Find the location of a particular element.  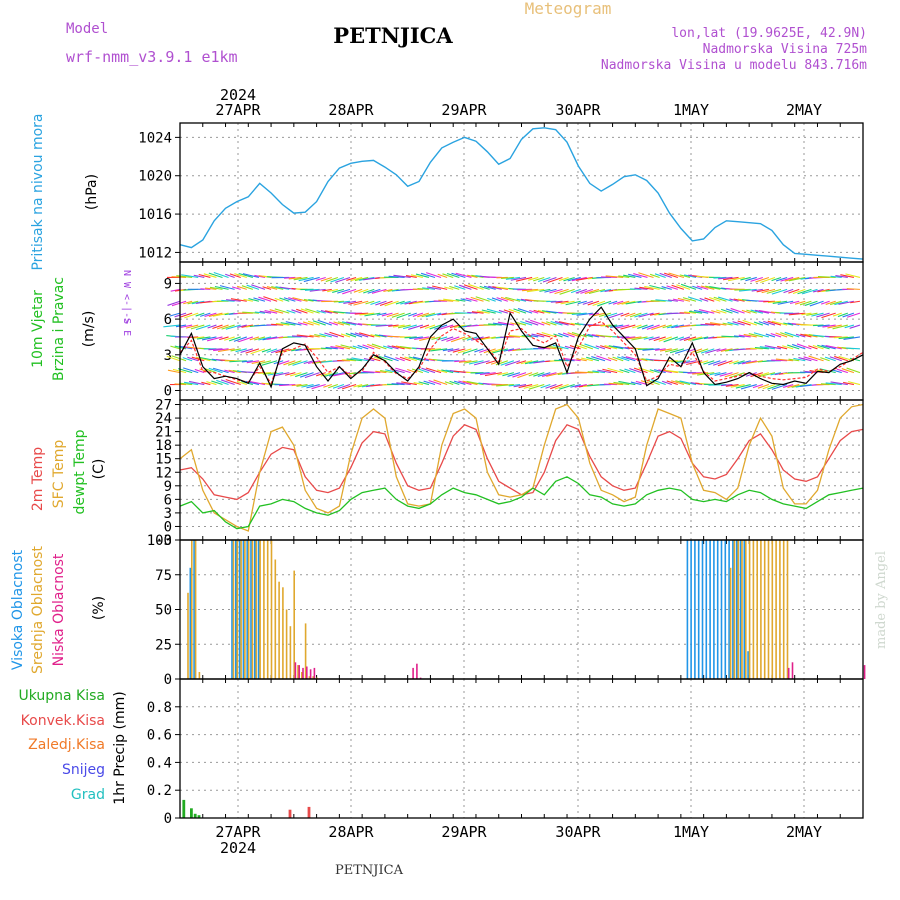

total-rain-bar is located at coordinates (199, 816).